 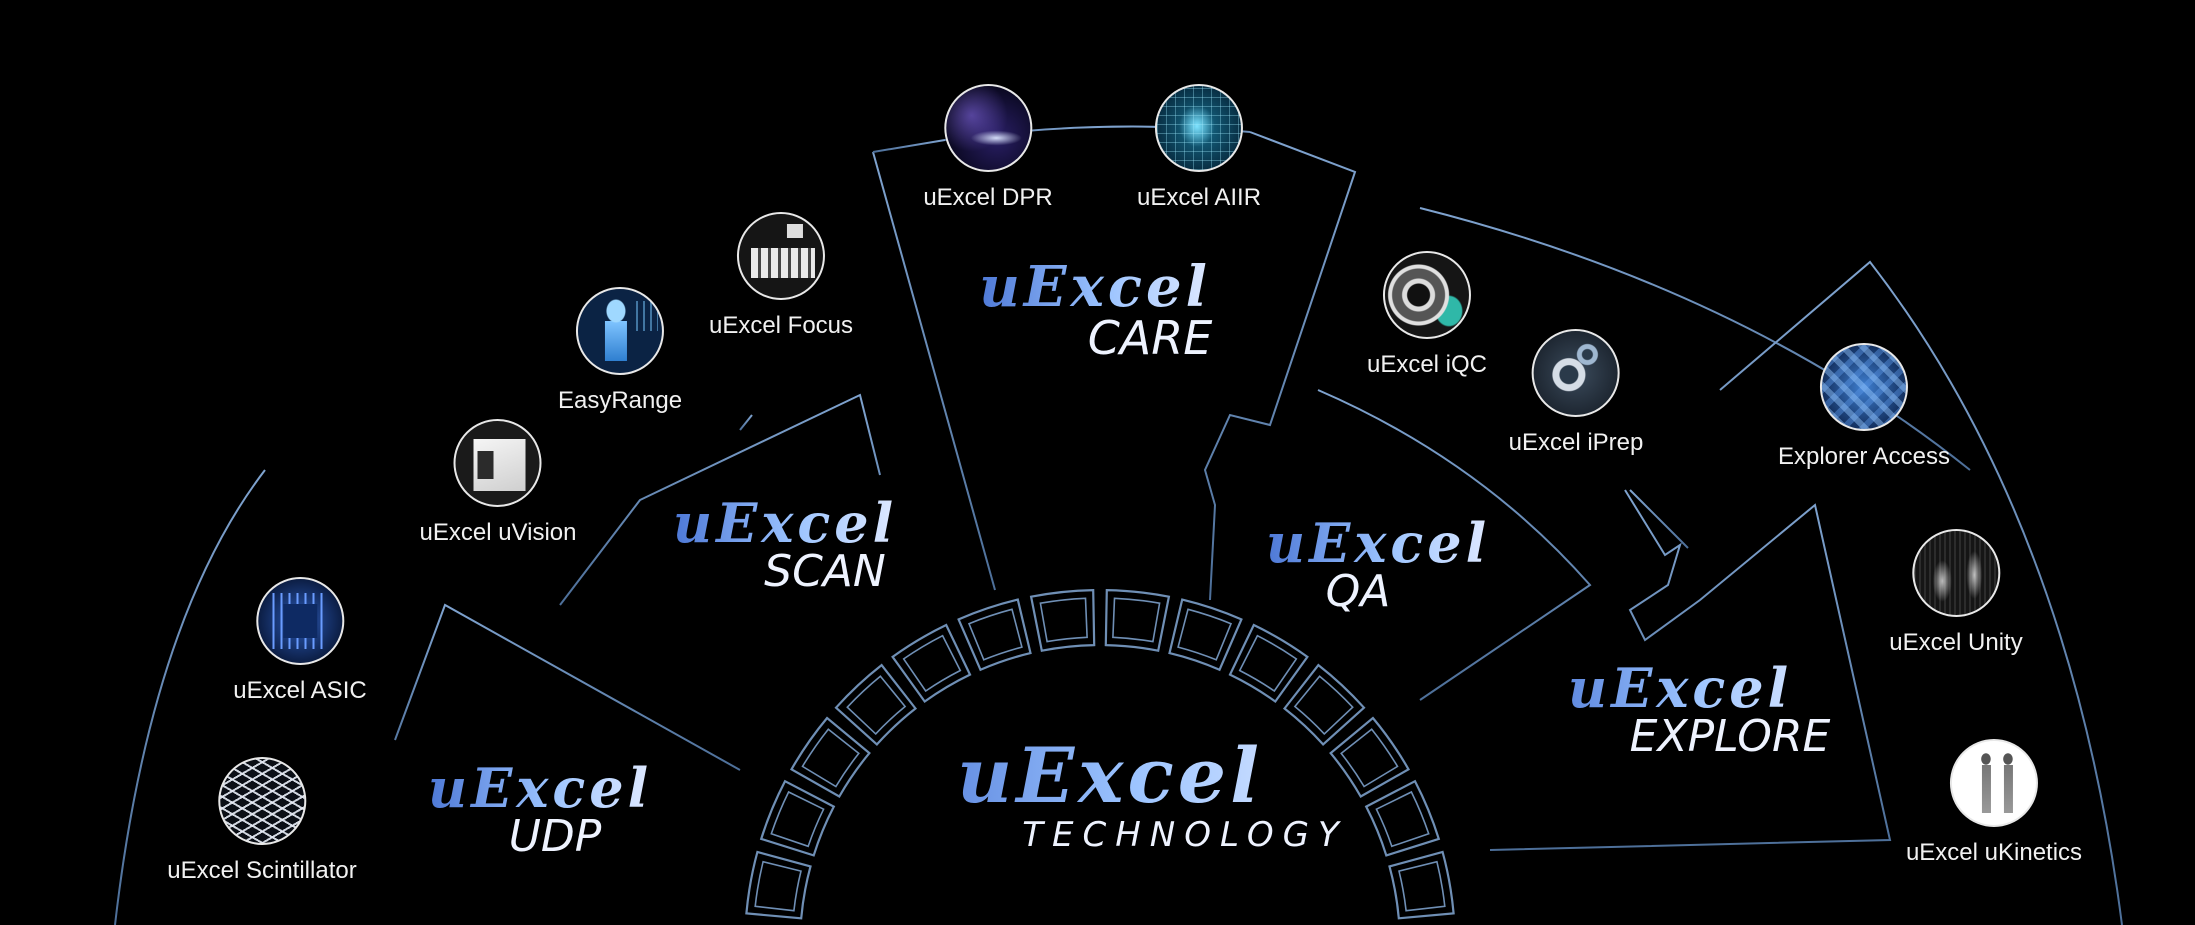 I want to click on segment-explore: uExcel EXPLORE, so click(x=1680, y=710).